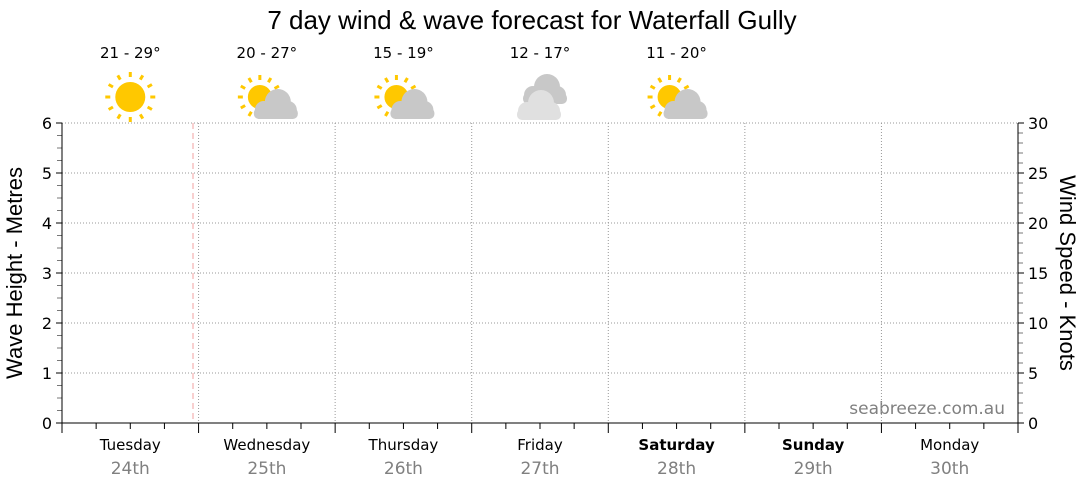  What do you see at coordinates (130, 445) in the screenshot?
I see `x-day-label: Tuesday` at bounding box center [130, 445].